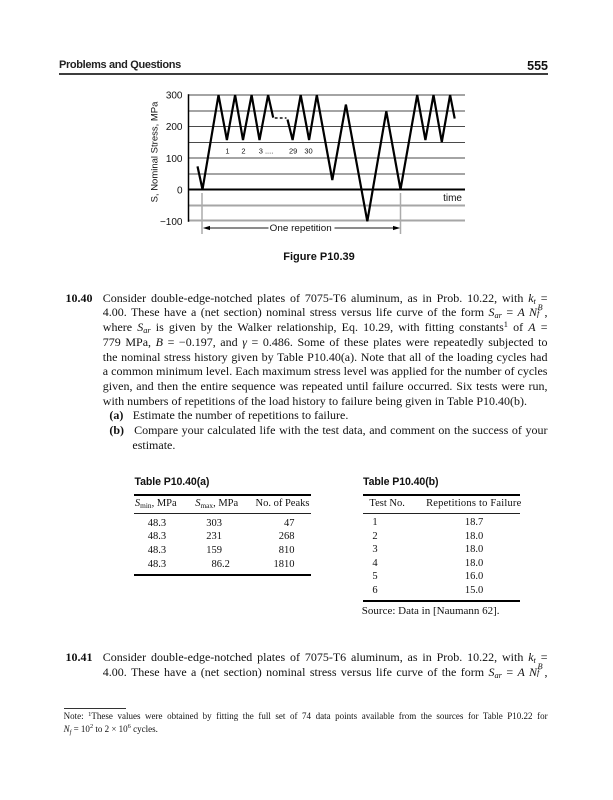 The height and width of the screenshot is (800, 613). What do you see at coordinates (301, 228) in the screenshot?
I see `svg-text: One repetition` at bounding box center [301, 228].